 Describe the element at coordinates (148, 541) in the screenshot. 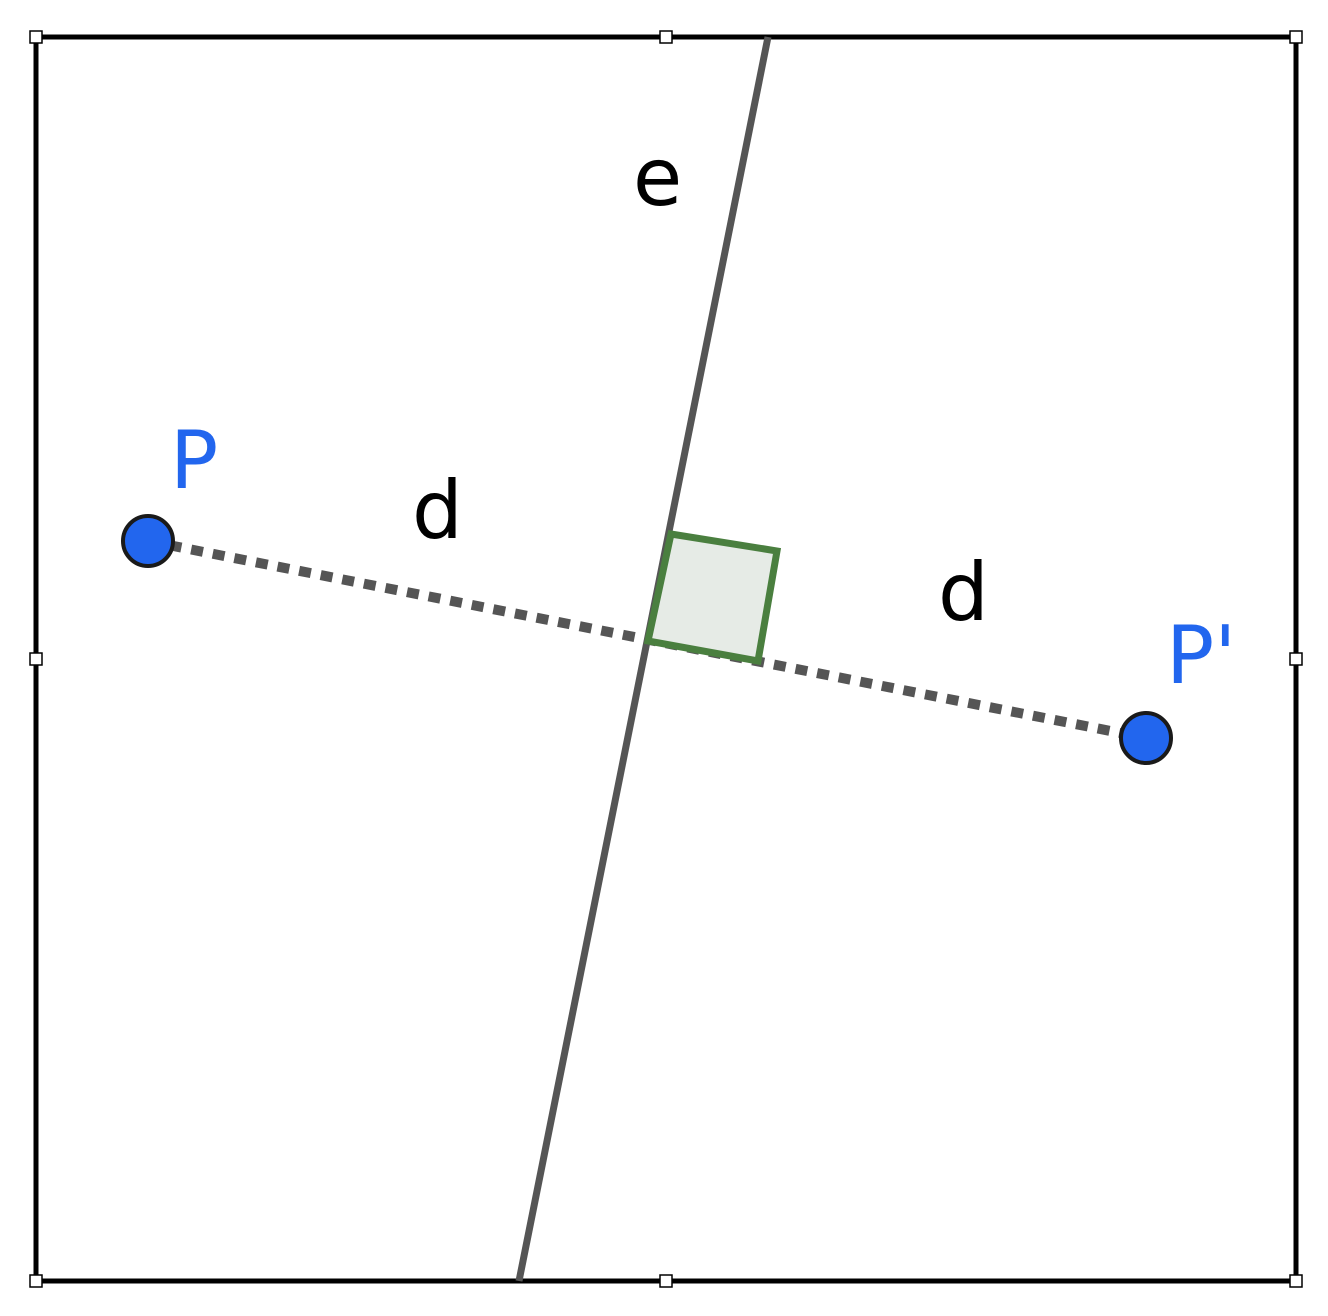

I see `point-p` at that location.